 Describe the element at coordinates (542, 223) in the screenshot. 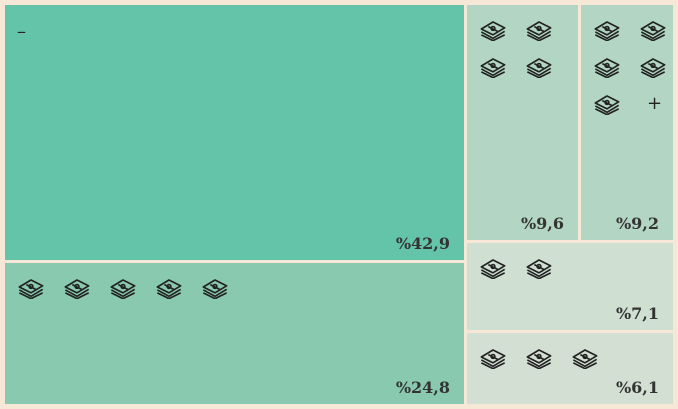

I see `value-label: %9,6` at that location.